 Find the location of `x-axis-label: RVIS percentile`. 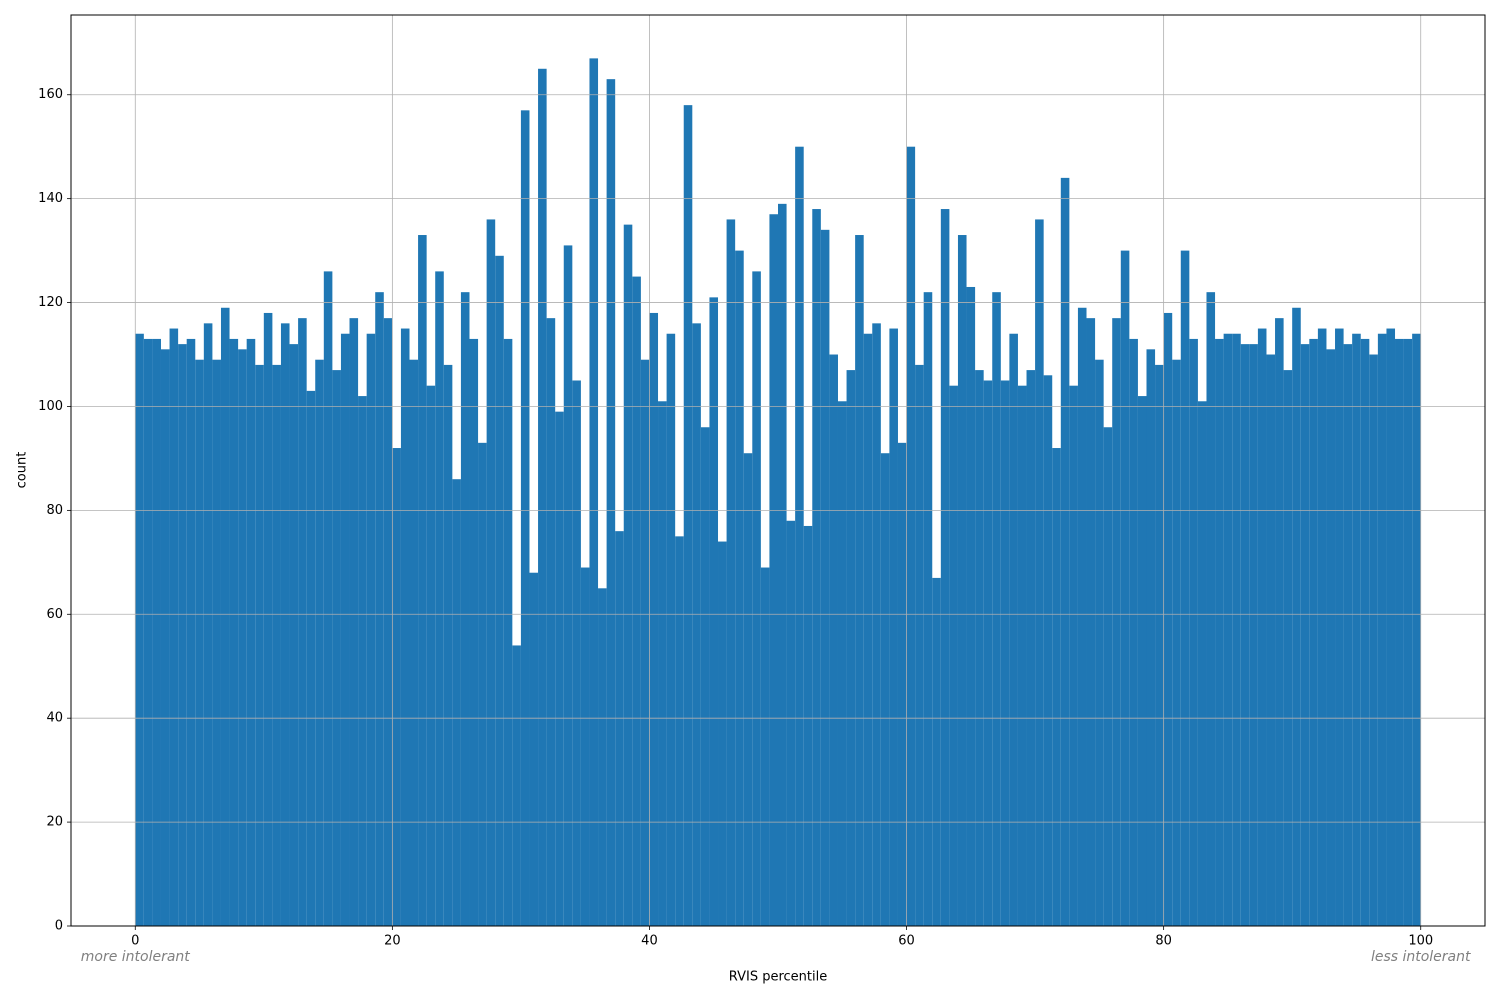

x-axis-label: RVIS percentile is located at coordinates (778, 977).